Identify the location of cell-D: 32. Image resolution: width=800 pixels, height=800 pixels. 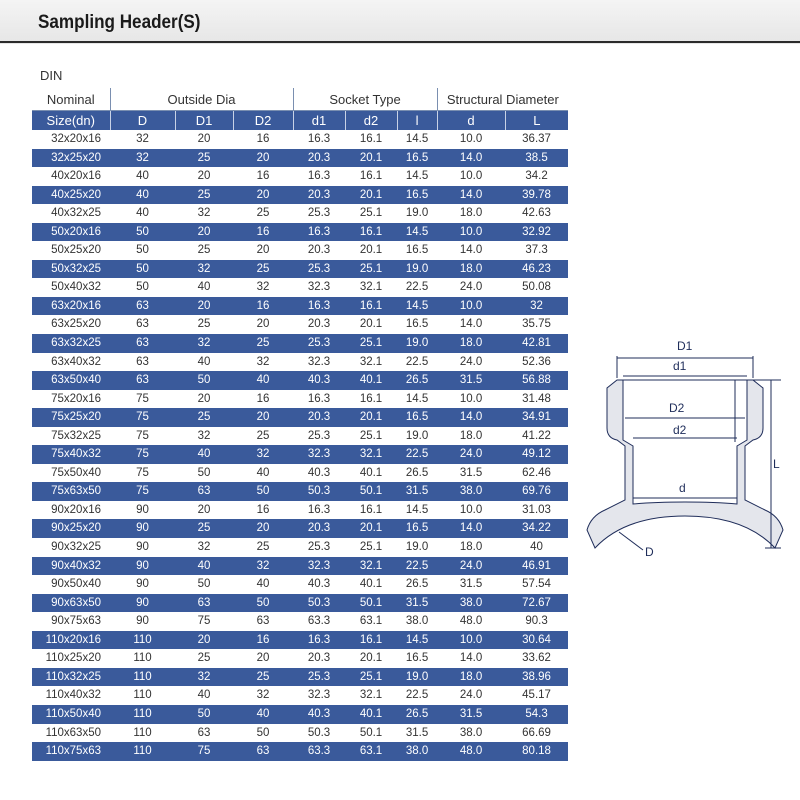
(142, 139).